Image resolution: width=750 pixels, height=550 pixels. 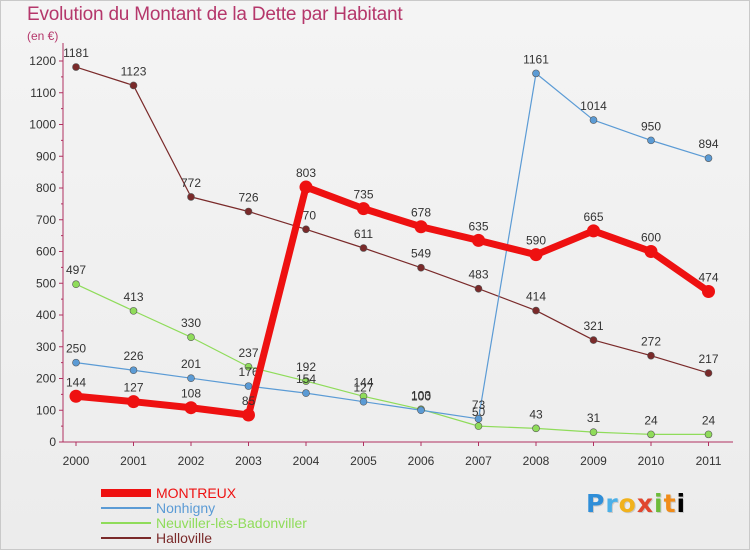 I want to click on data-label: 413, so click(x=133, y=297).